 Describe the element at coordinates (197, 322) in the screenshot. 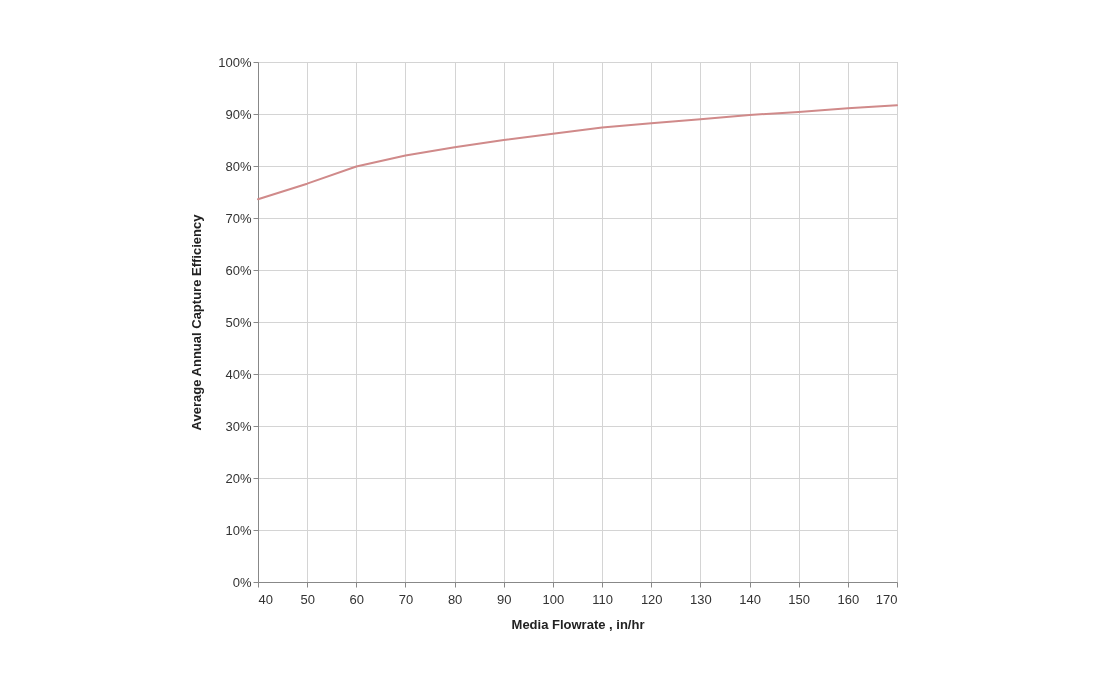

I see `y-axis-title: Average Annual Capture Efficiency` at that location.